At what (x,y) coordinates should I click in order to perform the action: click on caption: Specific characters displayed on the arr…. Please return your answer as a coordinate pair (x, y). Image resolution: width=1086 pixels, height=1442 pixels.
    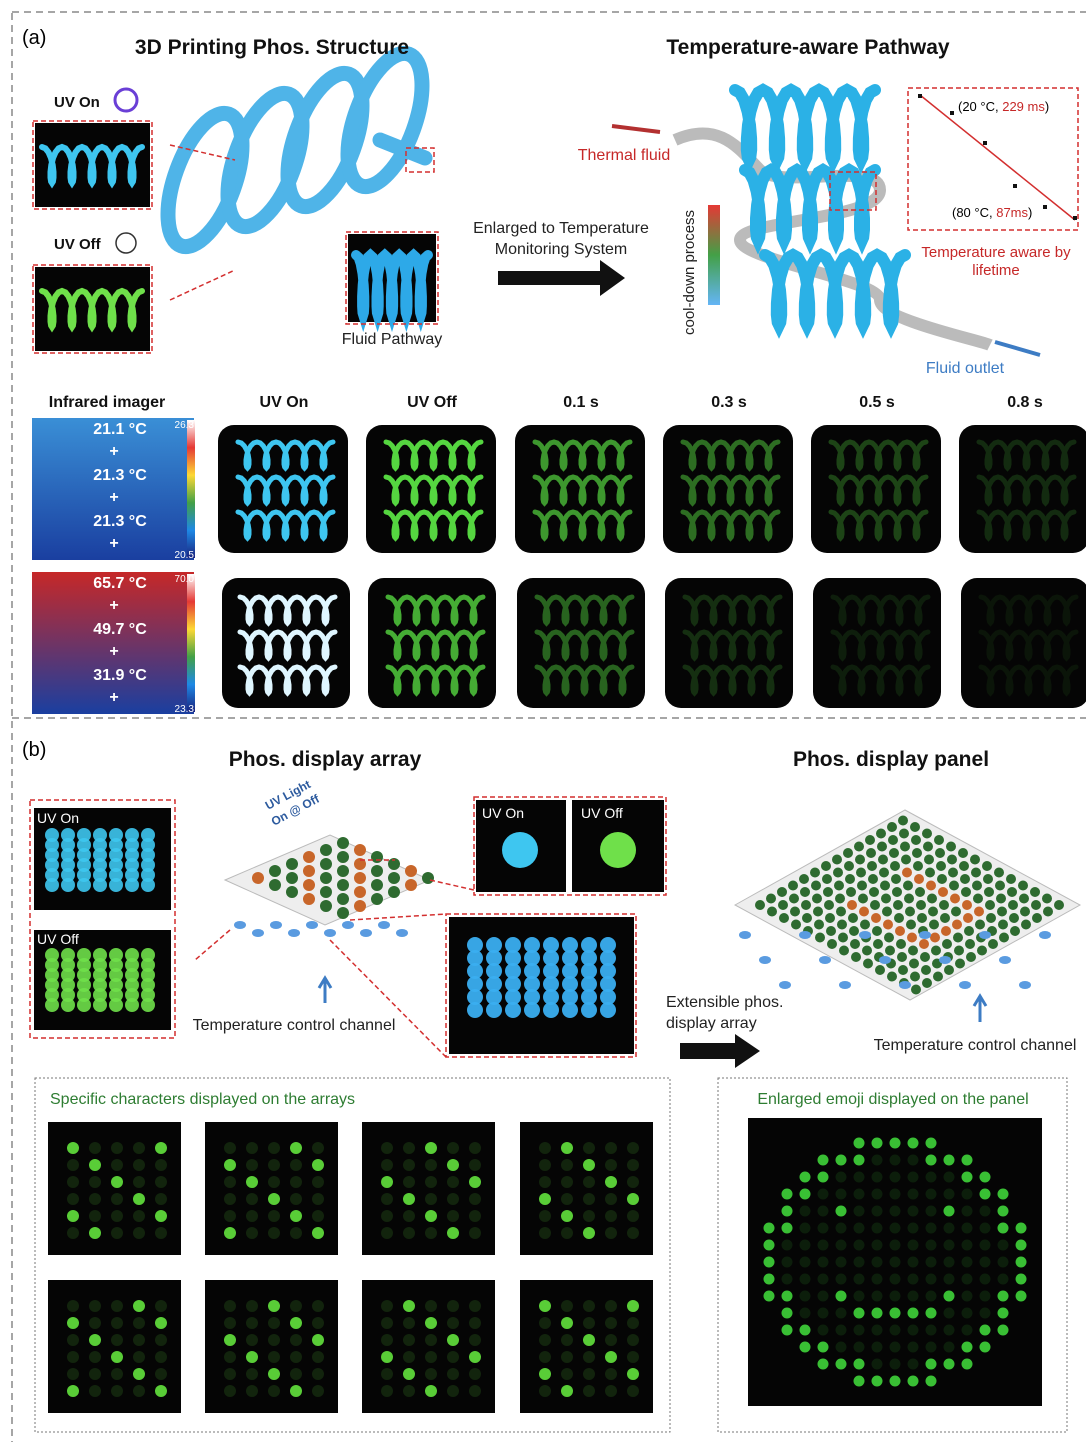
    Looking at the image, I should click on (202, 1099).